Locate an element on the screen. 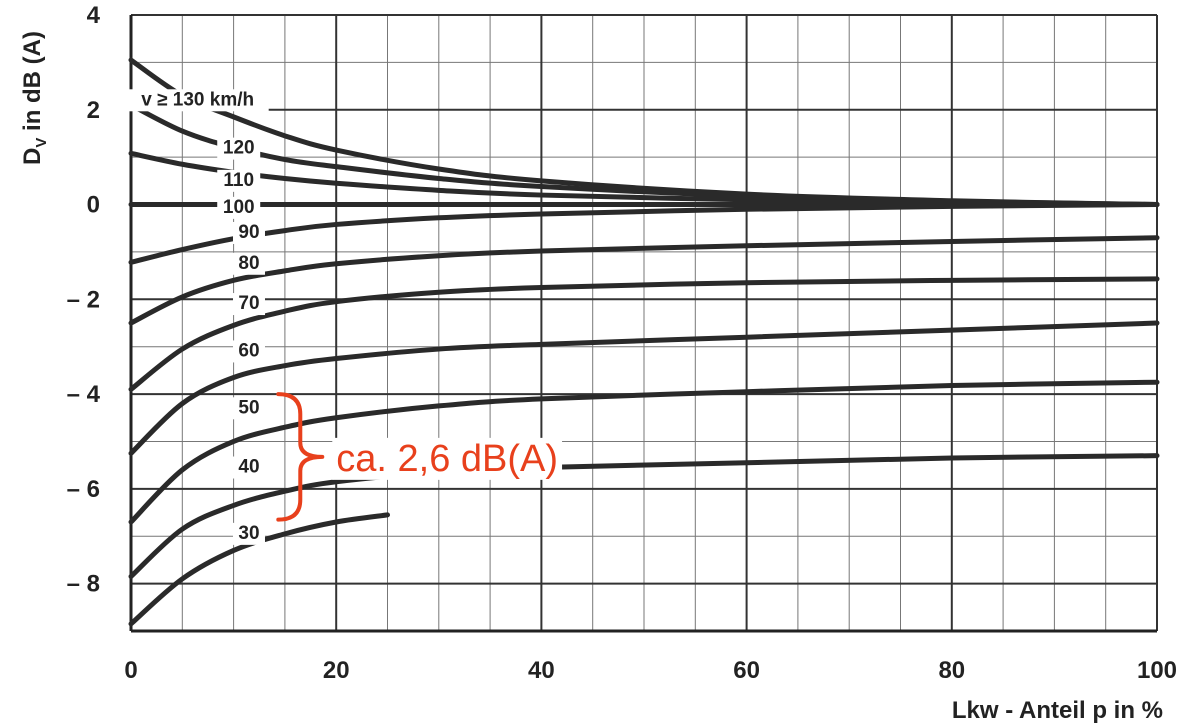  curve-label-2: 110 is located at coordinates (238, 180).